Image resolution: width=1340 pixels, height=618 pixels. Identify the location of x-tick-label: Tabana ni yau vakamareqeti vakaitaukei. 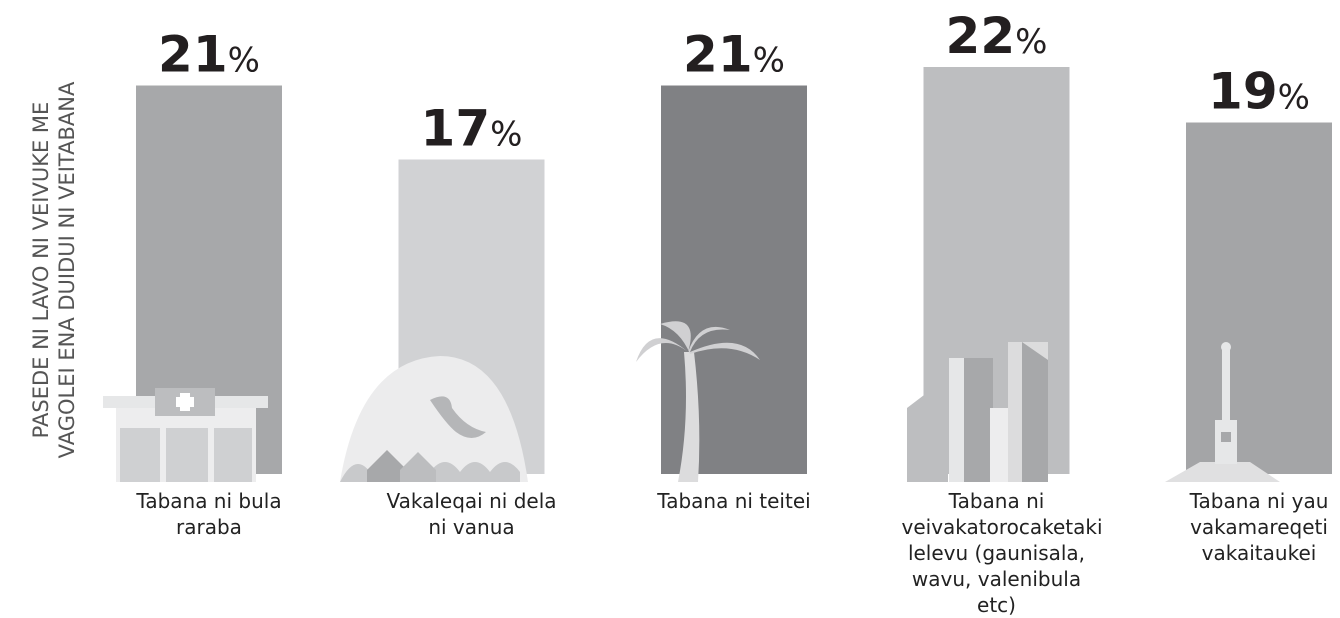
(1259, 527).